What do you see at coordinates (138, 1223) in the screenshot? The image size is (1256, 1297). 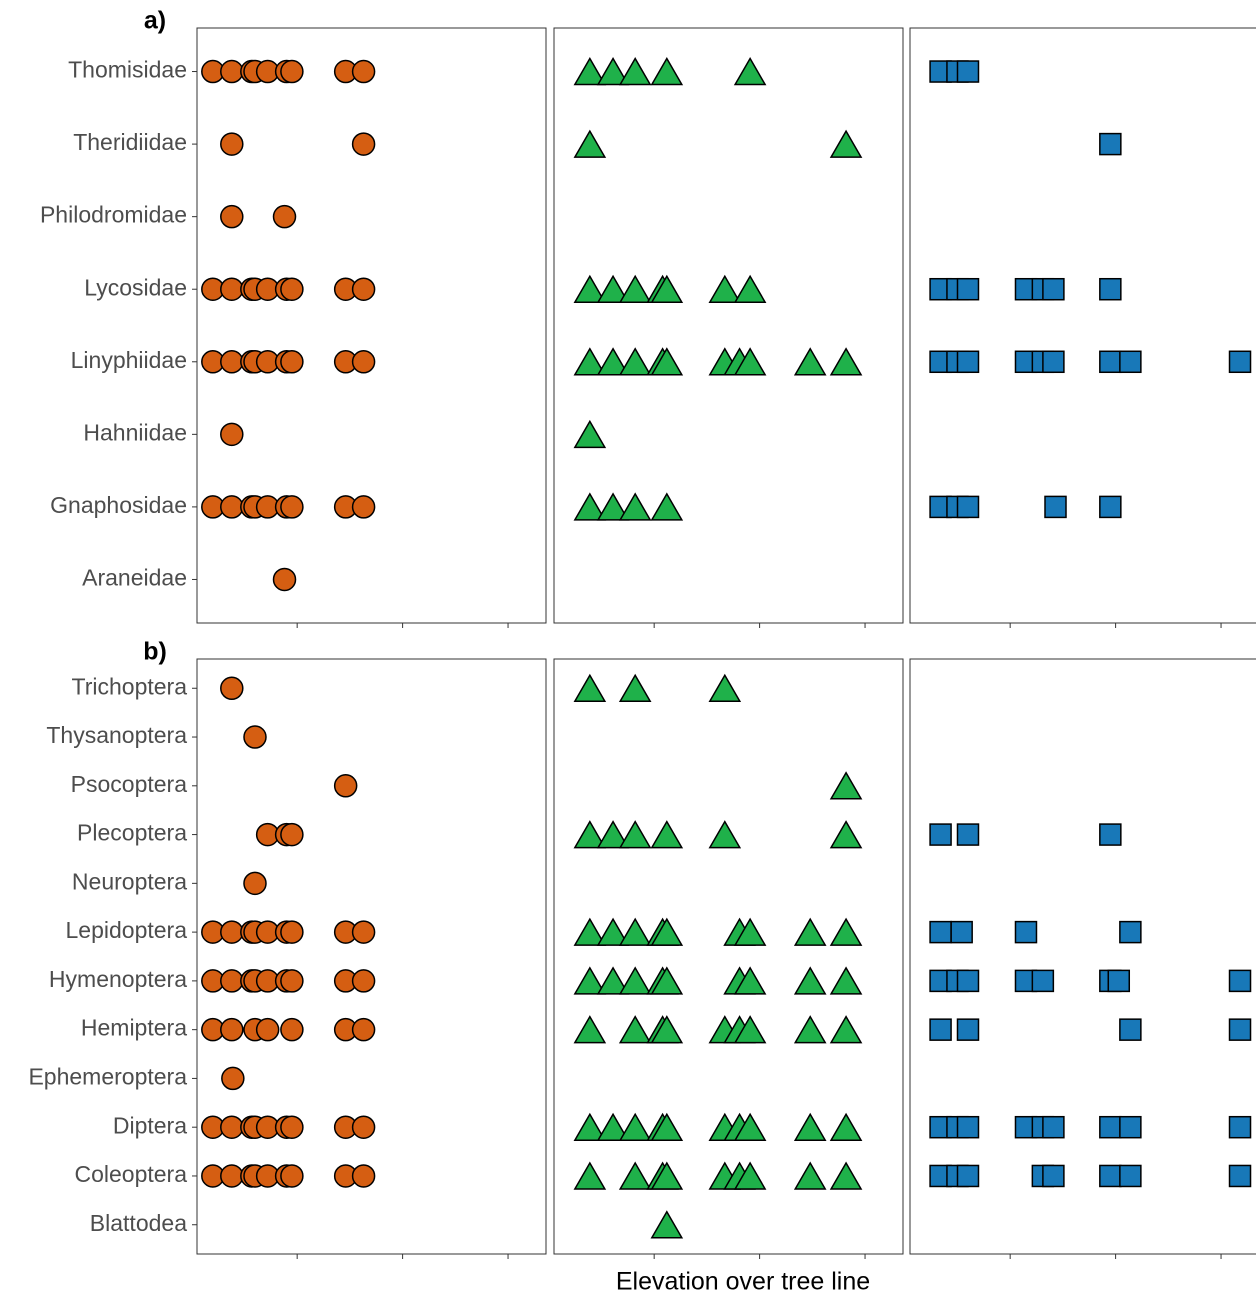 I see `y-tick-label: Blattodea` at bounding box center [138, 1223].